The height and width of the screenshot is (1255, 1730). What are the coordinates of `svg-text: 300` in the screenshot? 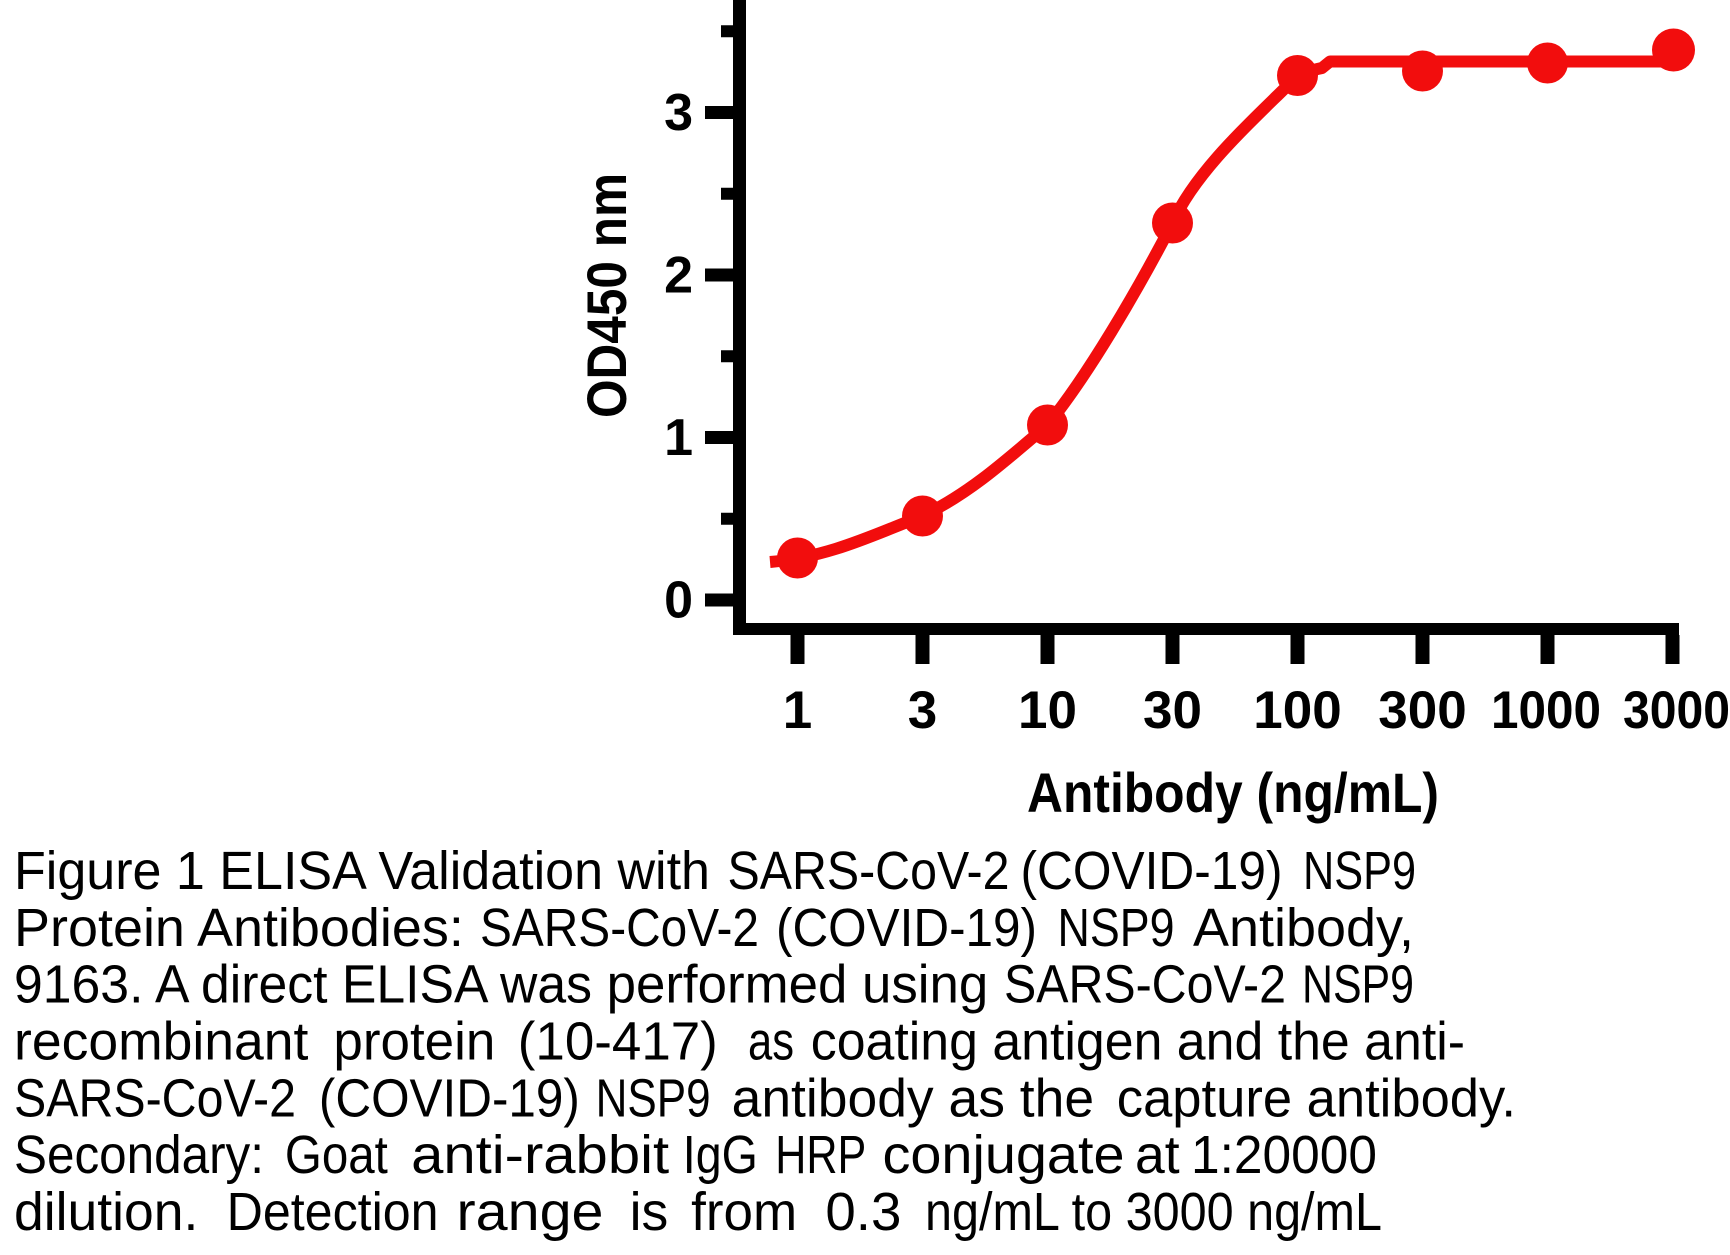 It's located at (1422, 710).